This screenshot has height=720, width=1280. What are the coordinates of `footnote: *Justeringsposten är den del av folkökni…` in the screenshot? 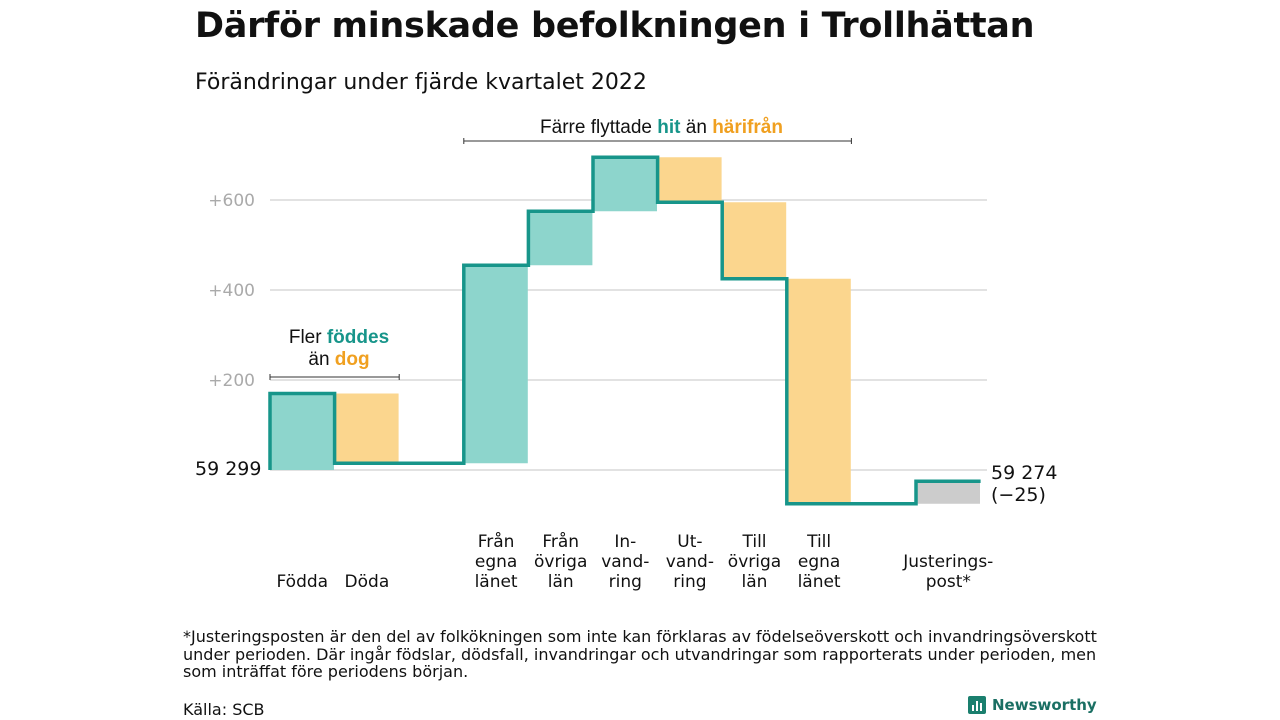 It's located at (640, 654).